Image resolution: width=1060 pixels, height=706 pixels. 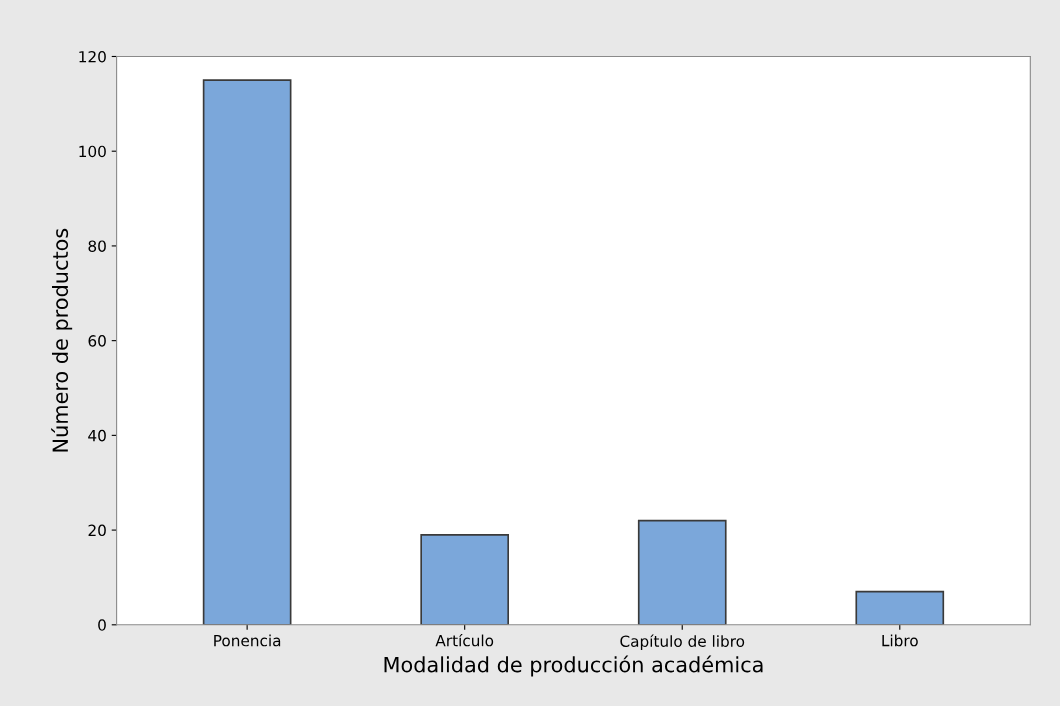 What do you see at coordinates (97, 435) in the screenshot?
I see `y-tick-label: 40` at bounding box center [97, 435].